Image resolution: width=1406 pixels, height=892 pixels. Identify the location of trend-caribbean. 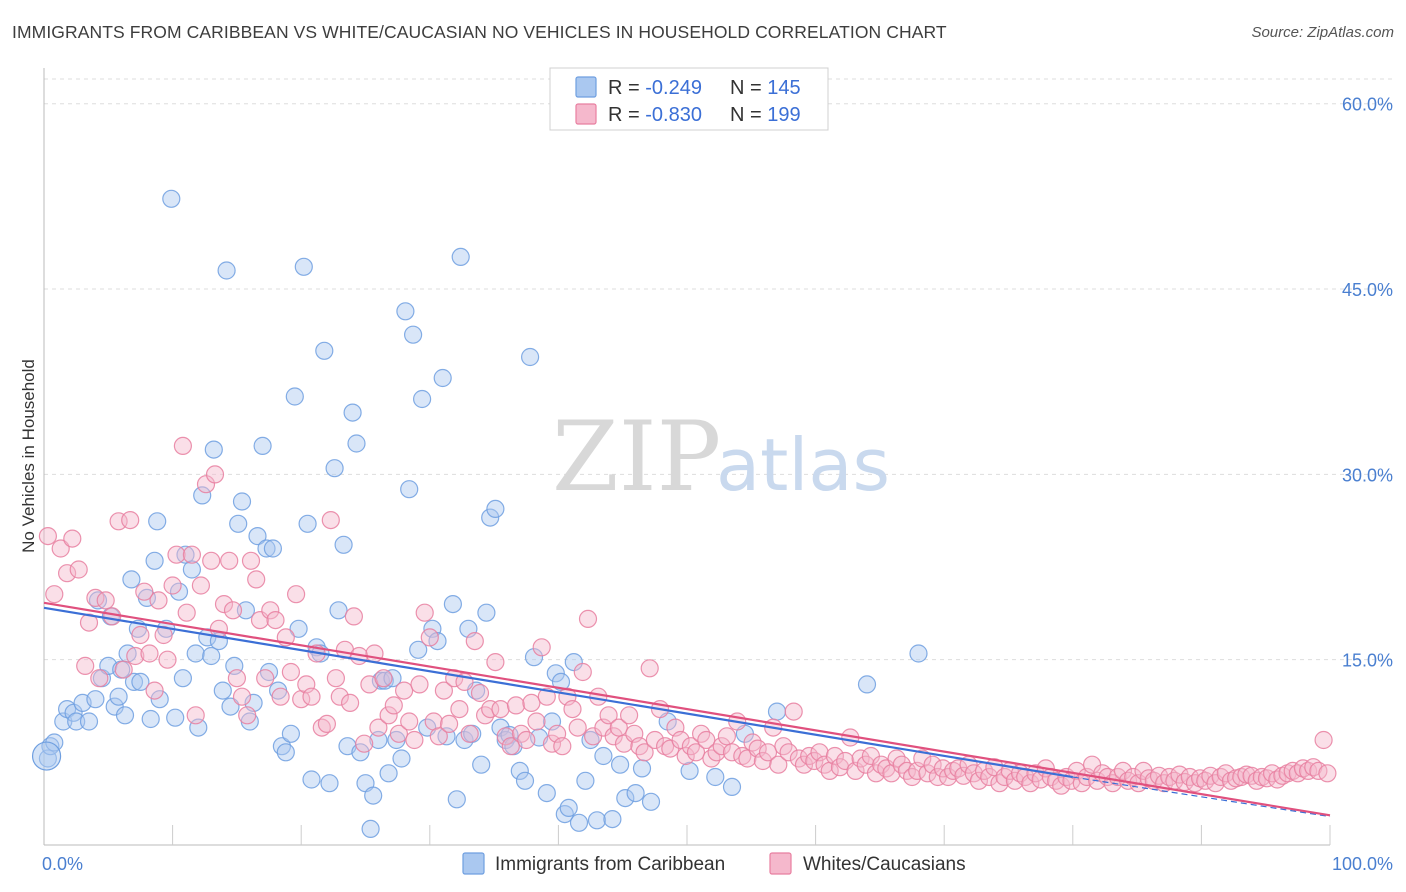
(558, 692).